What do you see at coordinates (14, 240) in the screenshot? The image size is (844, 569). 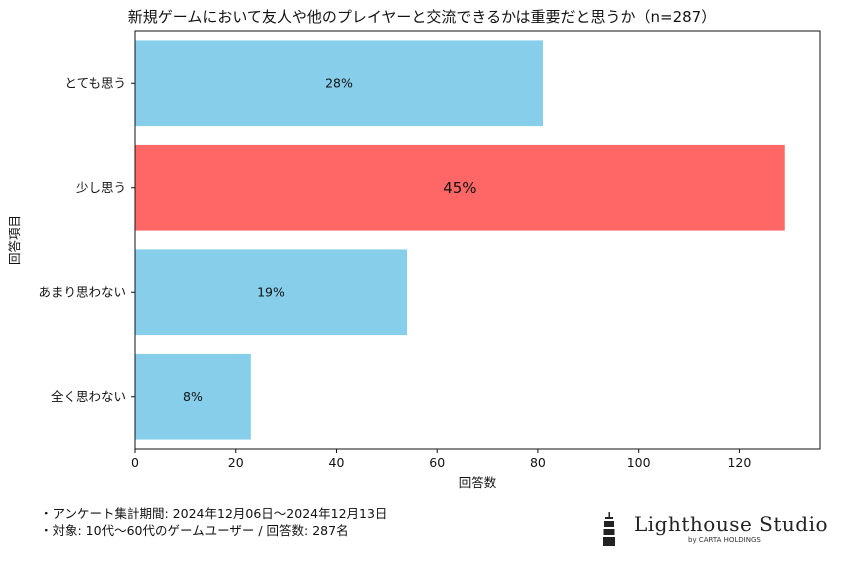 I see `y-axis-label: 回答項目` at bounding box center [14, 240].